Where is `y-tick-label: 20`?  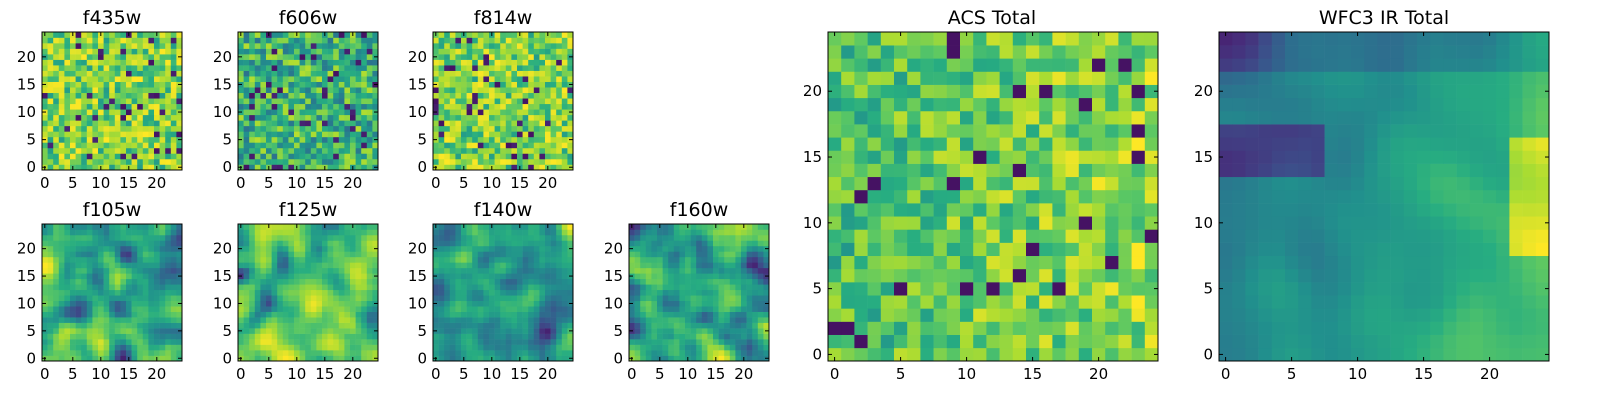 y-tick-label: 20 is located at coordinates (417, 249).